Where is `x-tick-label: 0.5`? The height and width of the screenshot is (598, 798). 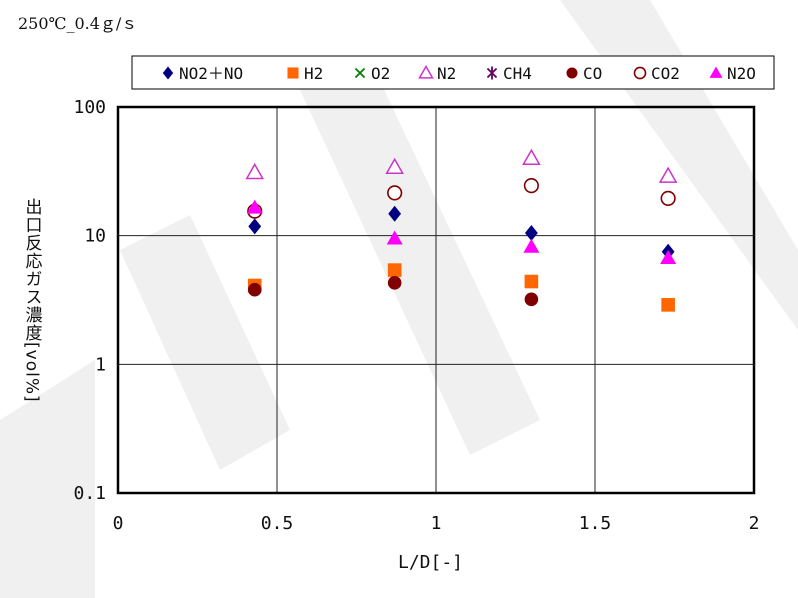 x-tick-label: 0.5 is located at coordinates (277, 523).